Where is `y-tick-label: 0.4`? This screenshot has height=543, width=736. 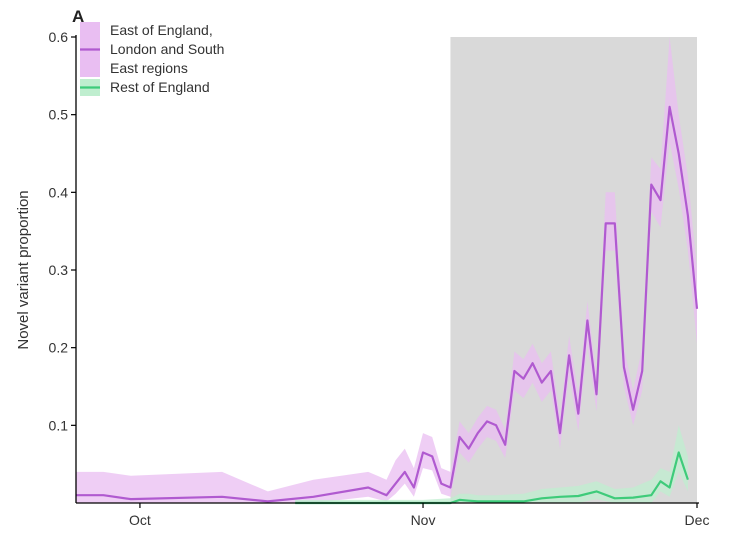
y-tick-label: 0.4 is located at coordinates (59, 192).